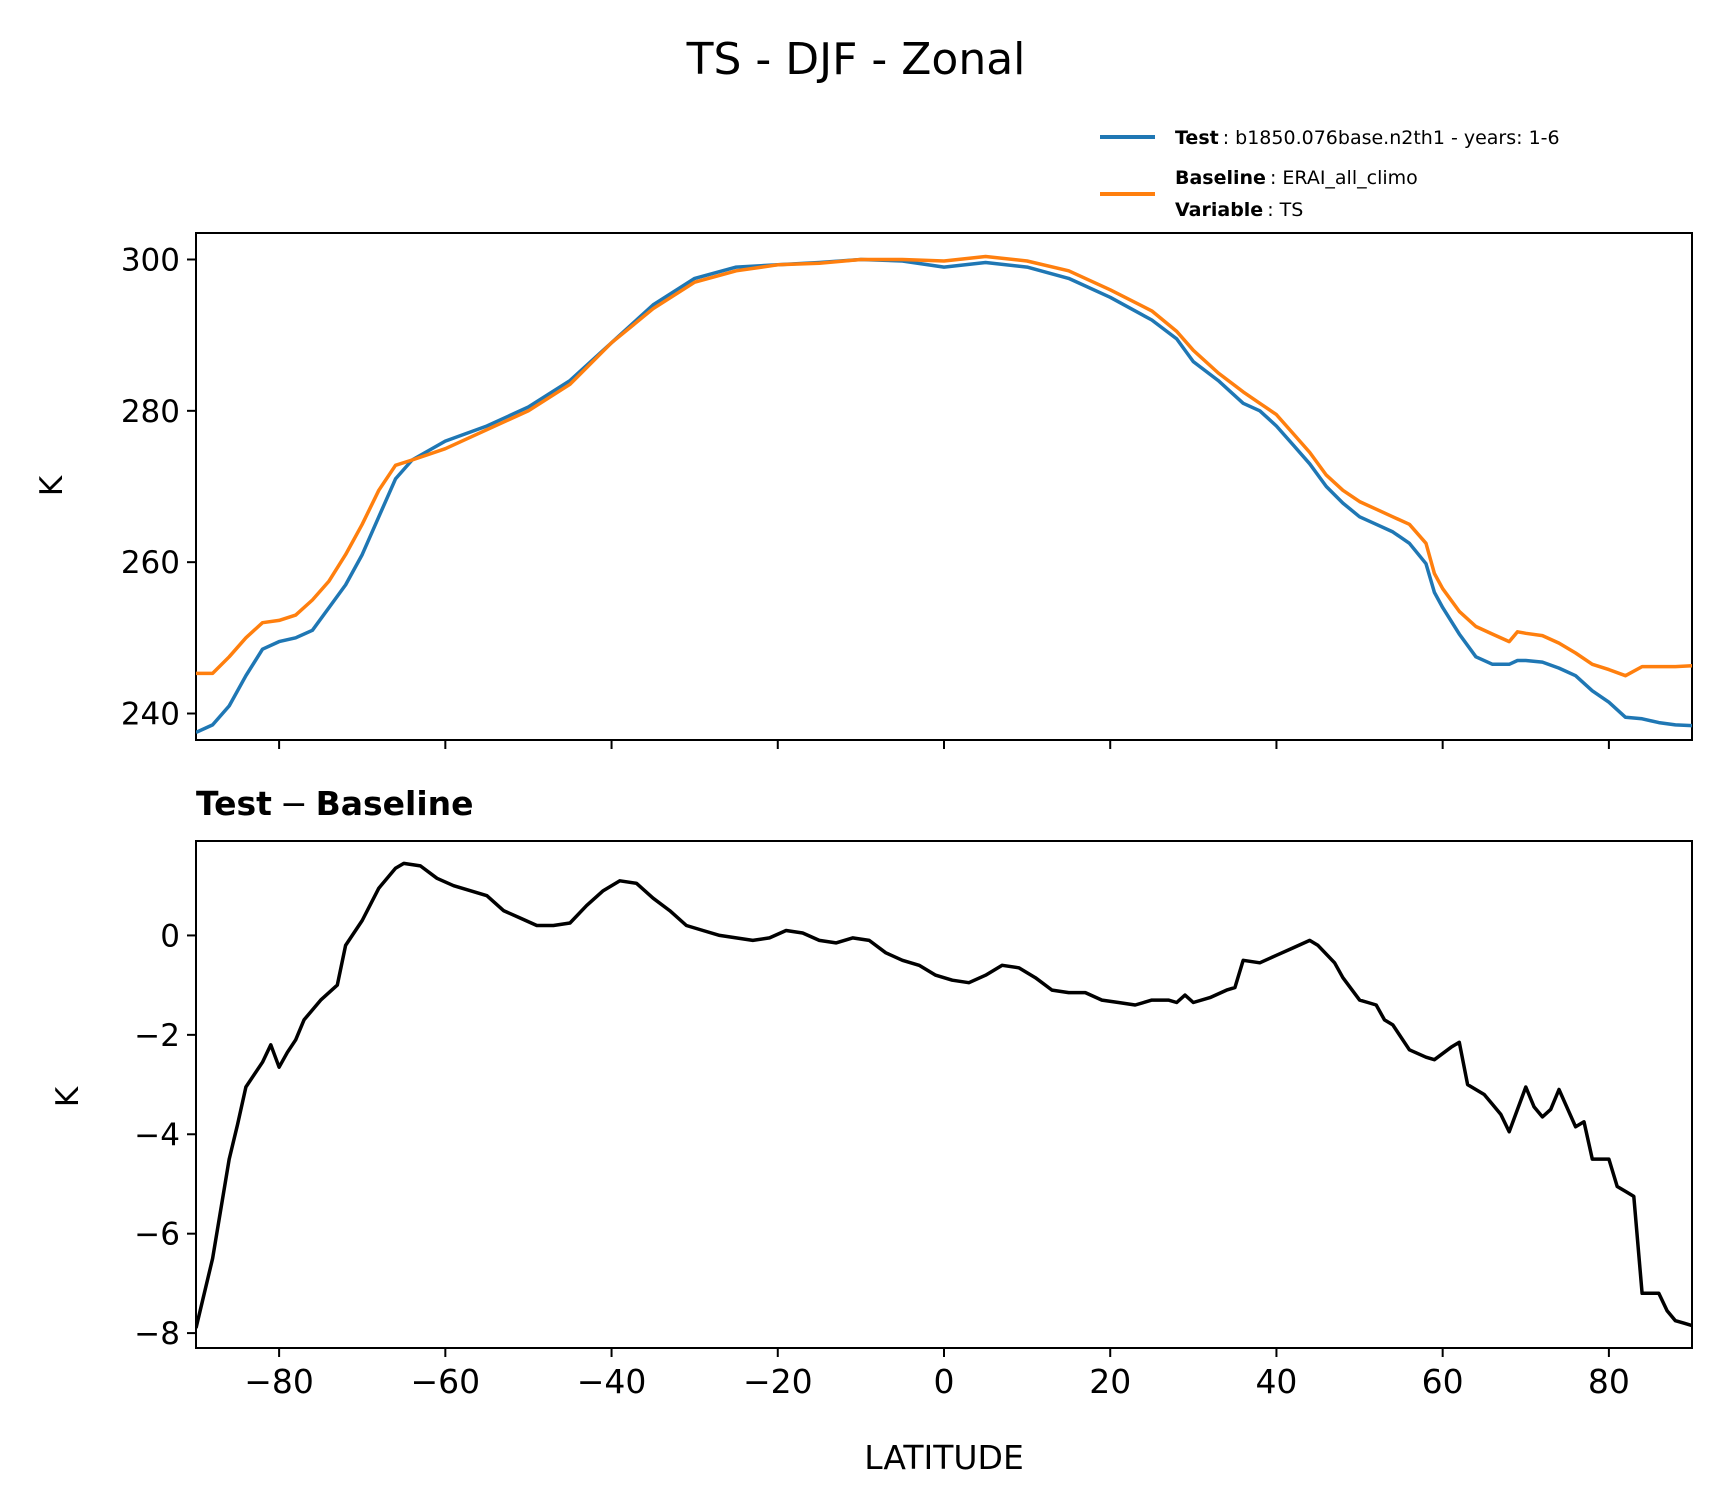 This screenshot has height=1496, width=1713. Describe the element at coordinates (157, 1135) in the screenshot. I see `y-tick-label: −4` at that location.